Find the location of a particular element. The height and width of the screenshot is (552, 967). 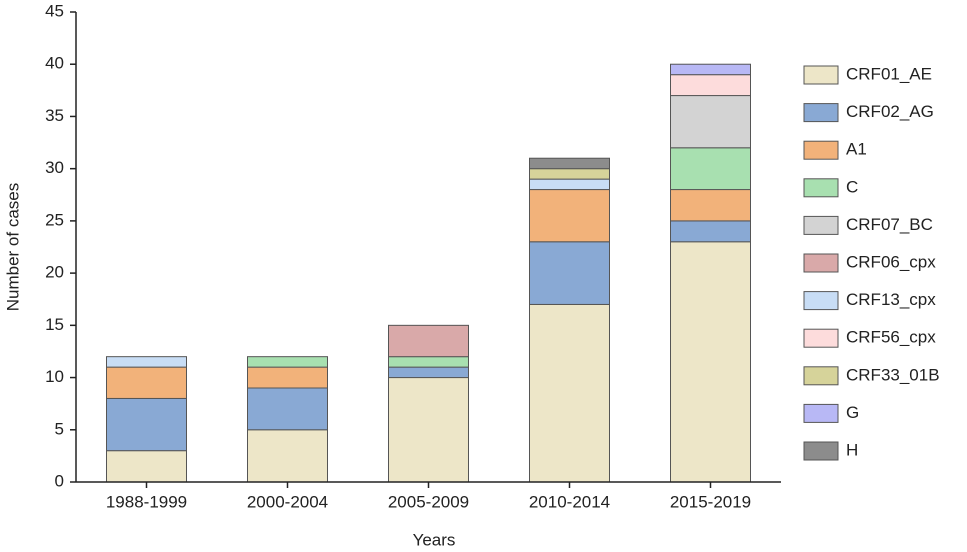

x-tick-label: 2010-2014 is located at coordinates (569, 501).